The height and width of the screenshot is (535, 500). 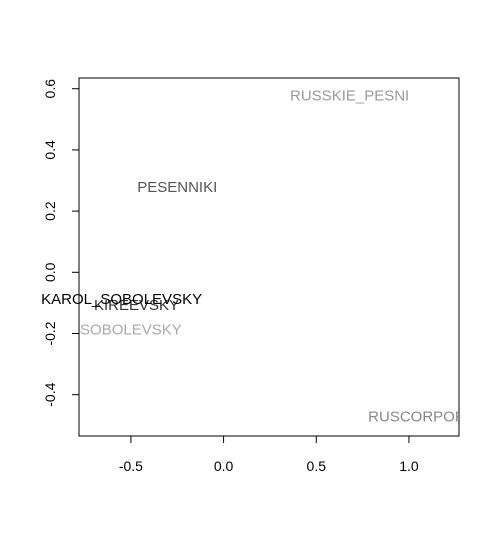 I want to click on point-label: RUSCORPORA, so click(x=422, y=417).